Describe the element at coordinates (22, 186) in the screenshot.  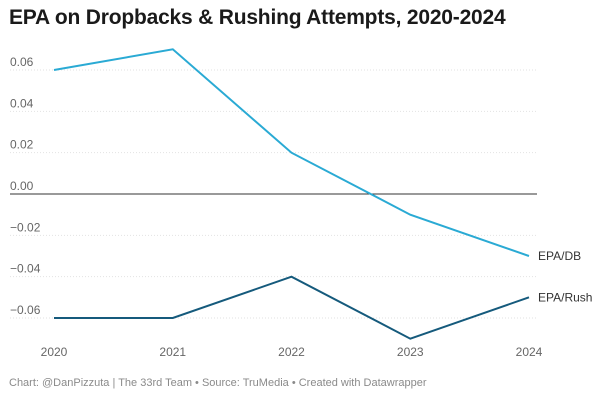
I see `y-tick-label: 0.00` at that location.